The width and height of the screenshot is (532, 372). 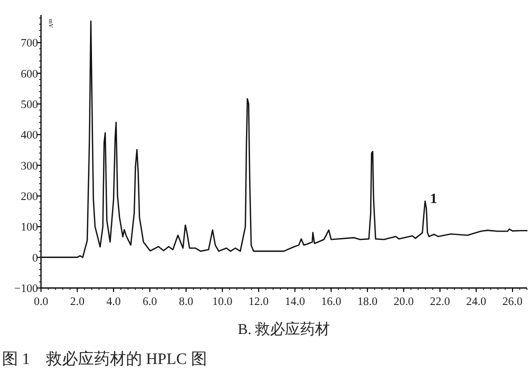 What do you see at coordinates (29, 136) in the screenshot?
I see `y-tick-label: 400` at bounding box center [29, 136].